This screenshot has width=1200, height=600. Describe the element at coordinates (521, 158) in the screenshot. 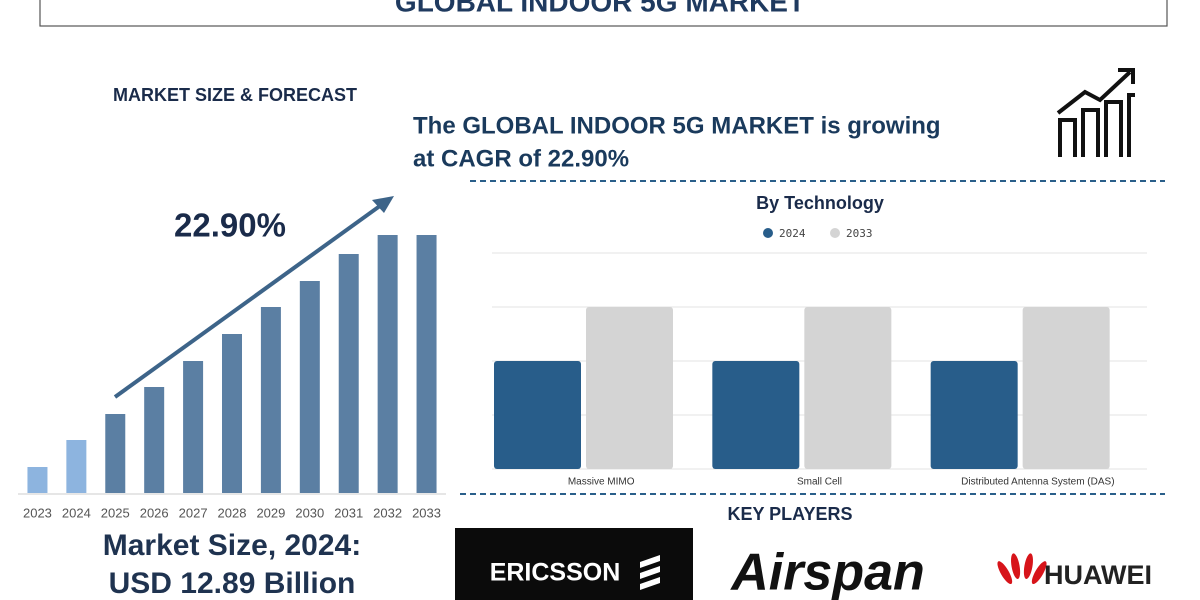

I see `headline: at CAGR of 22.90%` at that location.